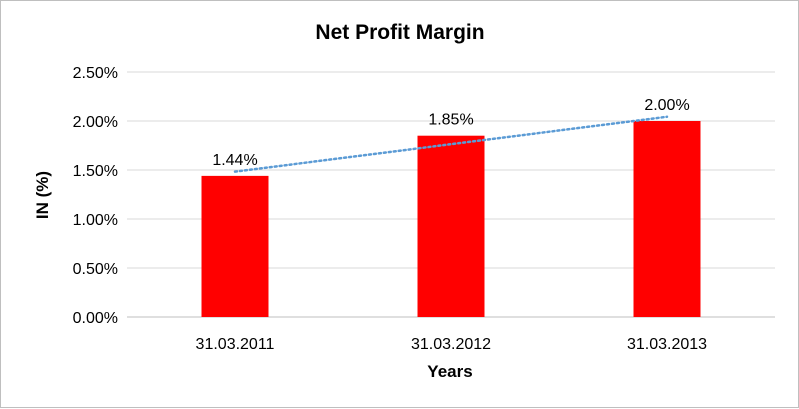  I want to click on y-tick-label: 2.50%, so click(95, 73).